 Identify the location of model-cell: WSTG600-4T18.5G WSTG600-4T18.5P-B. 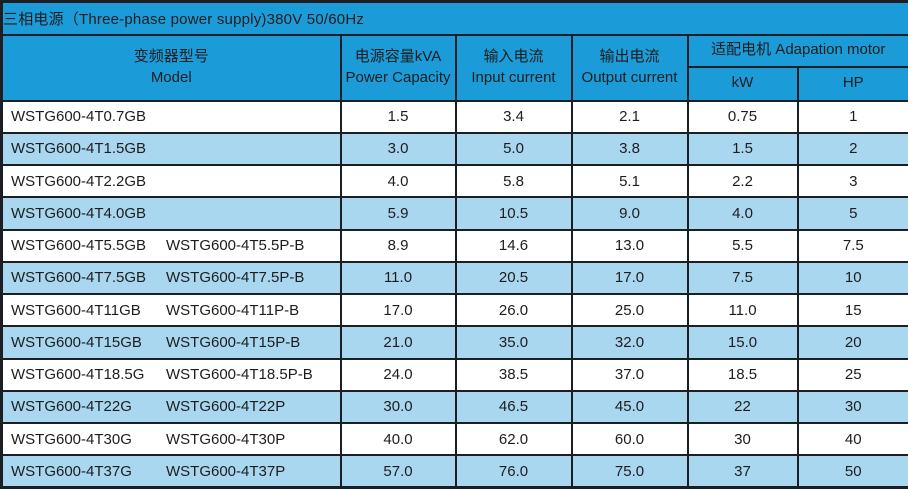
(171, 374).